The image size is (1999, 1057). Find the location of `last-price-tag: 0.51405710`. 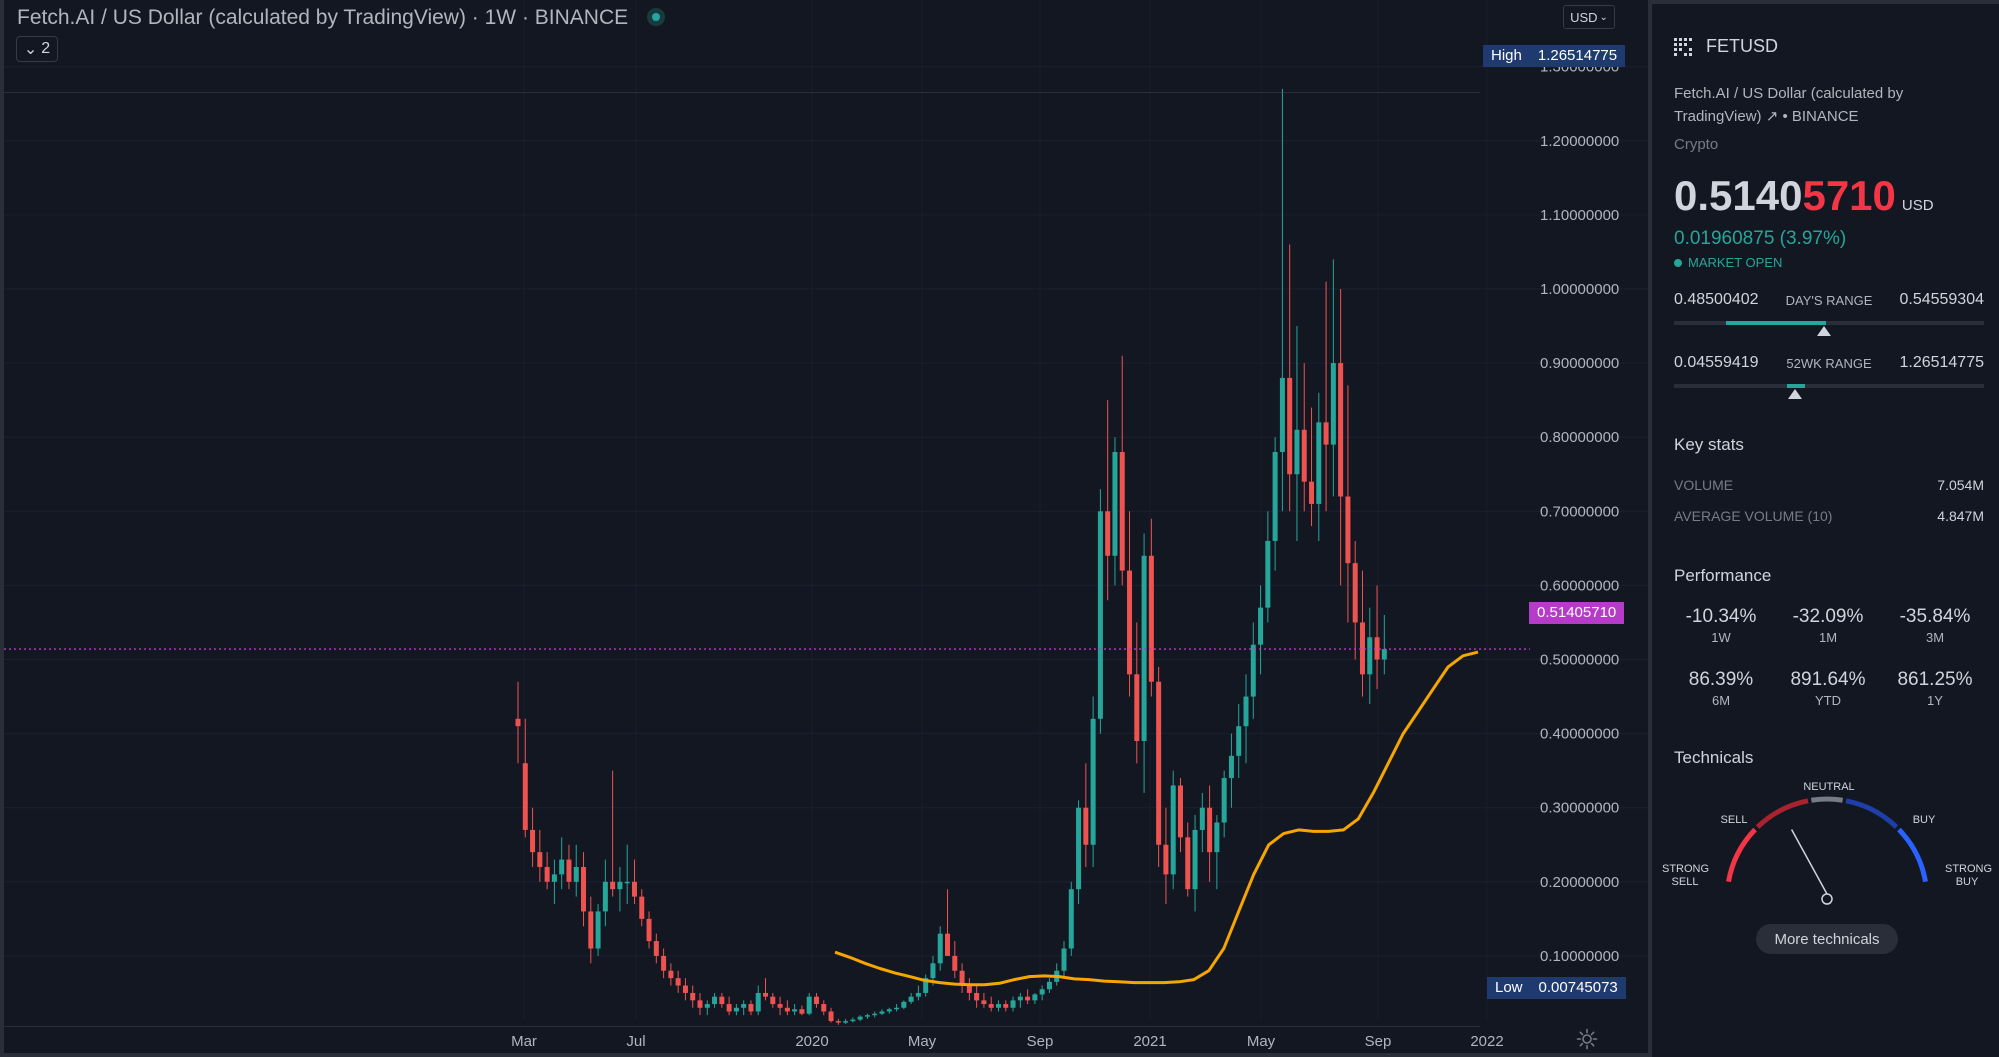

last-price-tag: 0.51405710 is located at coordinates (1577, 613).